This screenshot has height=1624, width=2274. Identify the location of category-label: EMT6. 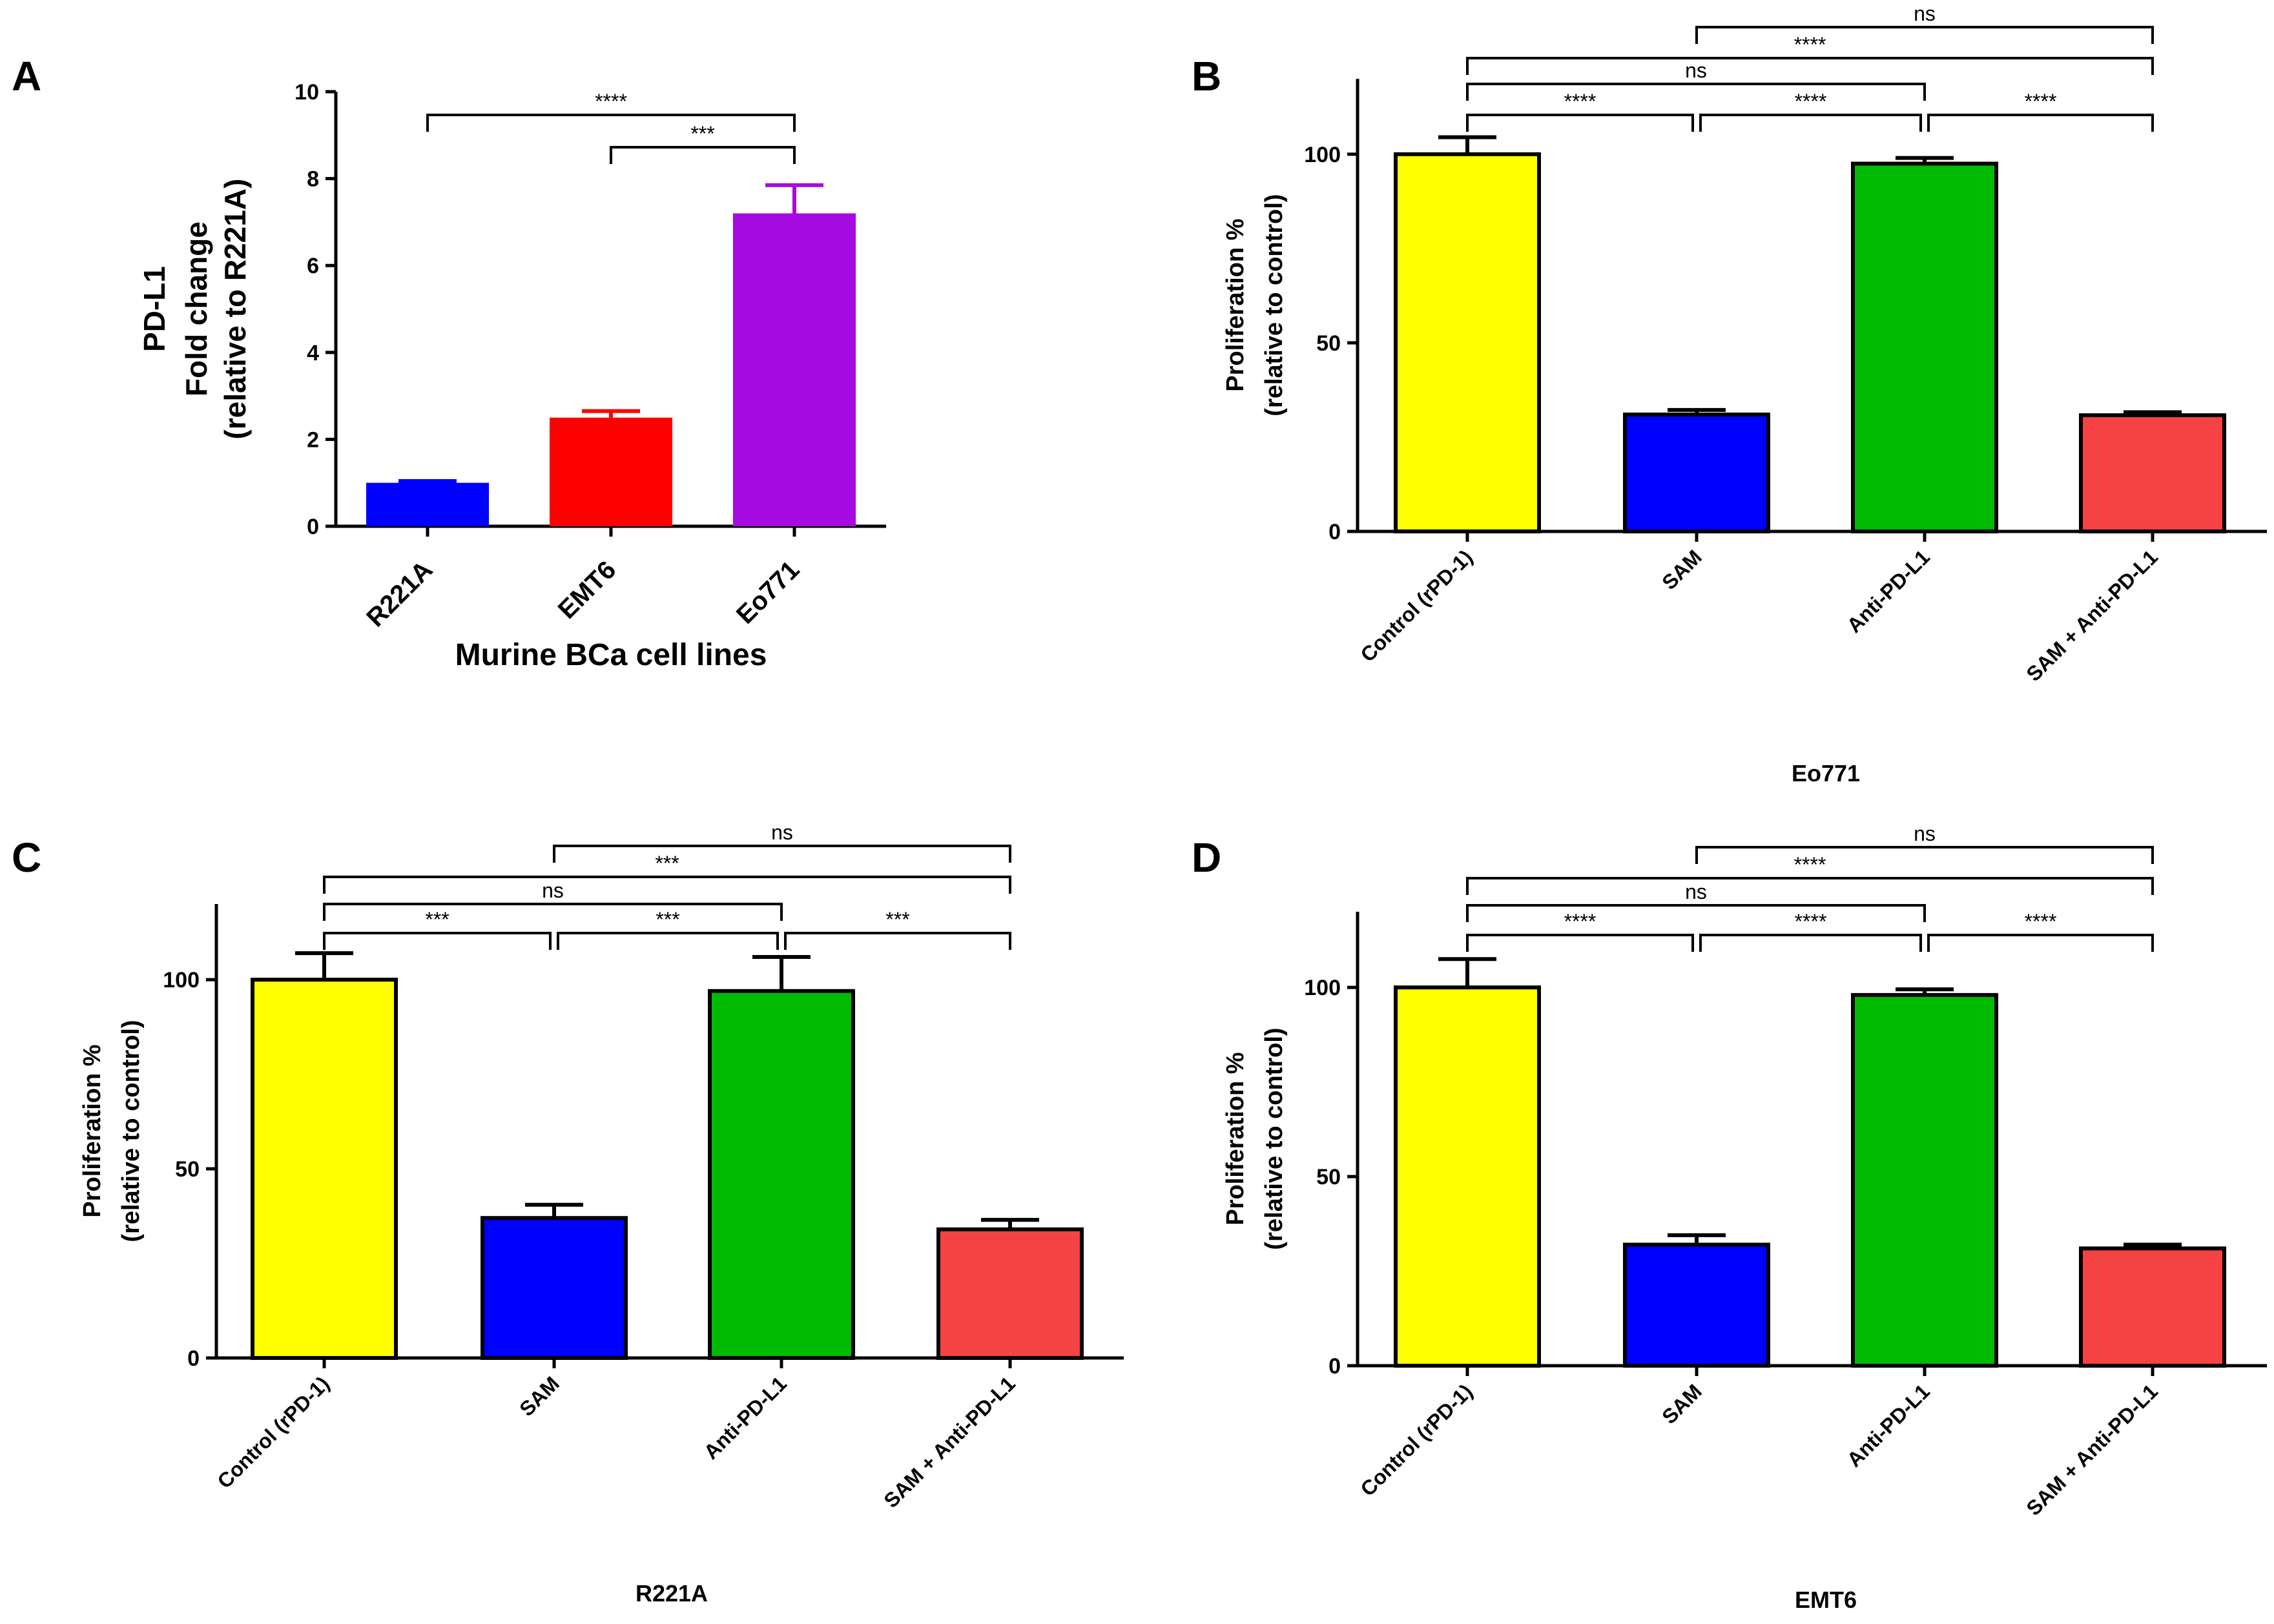
(587, 589).